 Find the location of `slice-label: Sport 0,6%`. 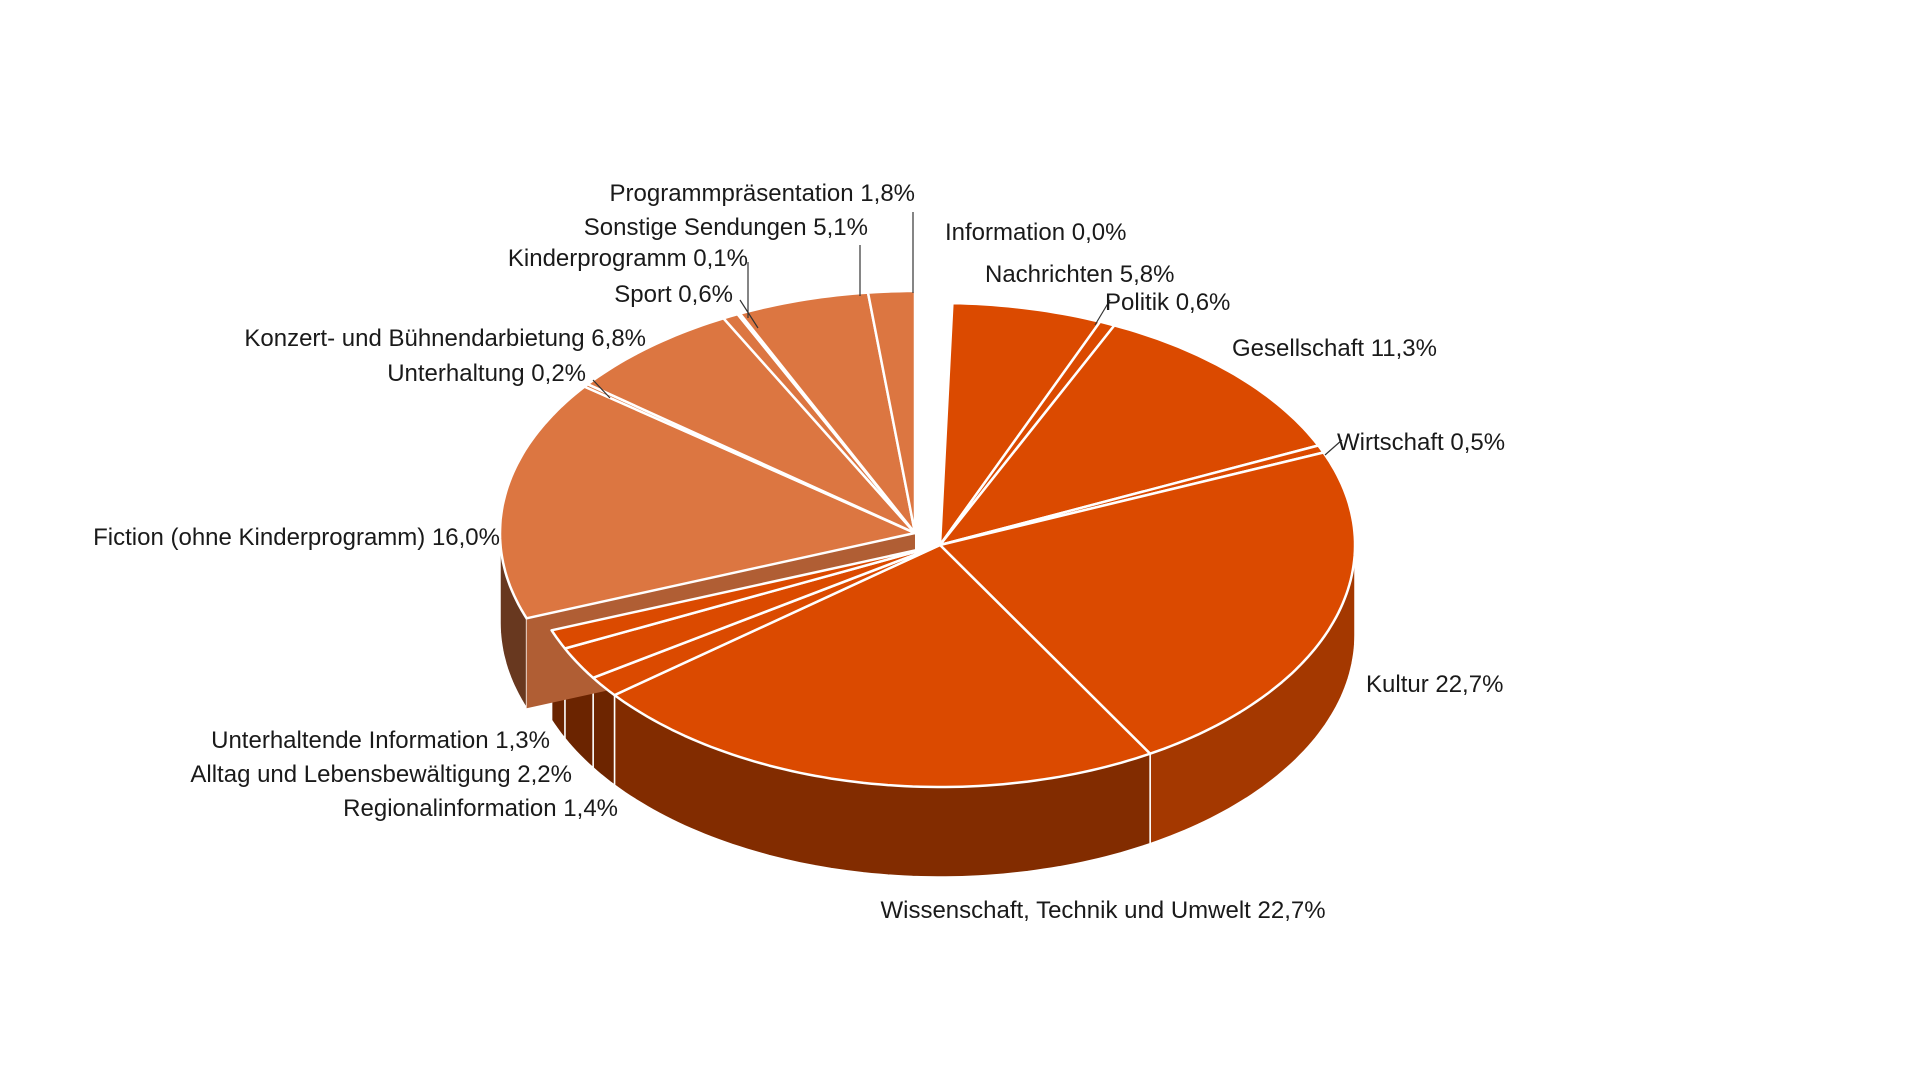

slice-label: Sport 0,6% is located at coordinates (673, 294).